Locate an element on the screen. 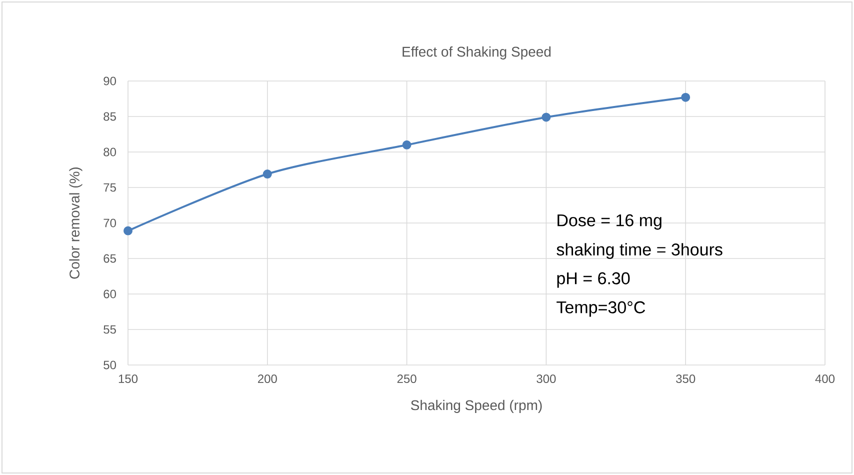  annotation: Temp=30°C is located at coordinates (601, 309).